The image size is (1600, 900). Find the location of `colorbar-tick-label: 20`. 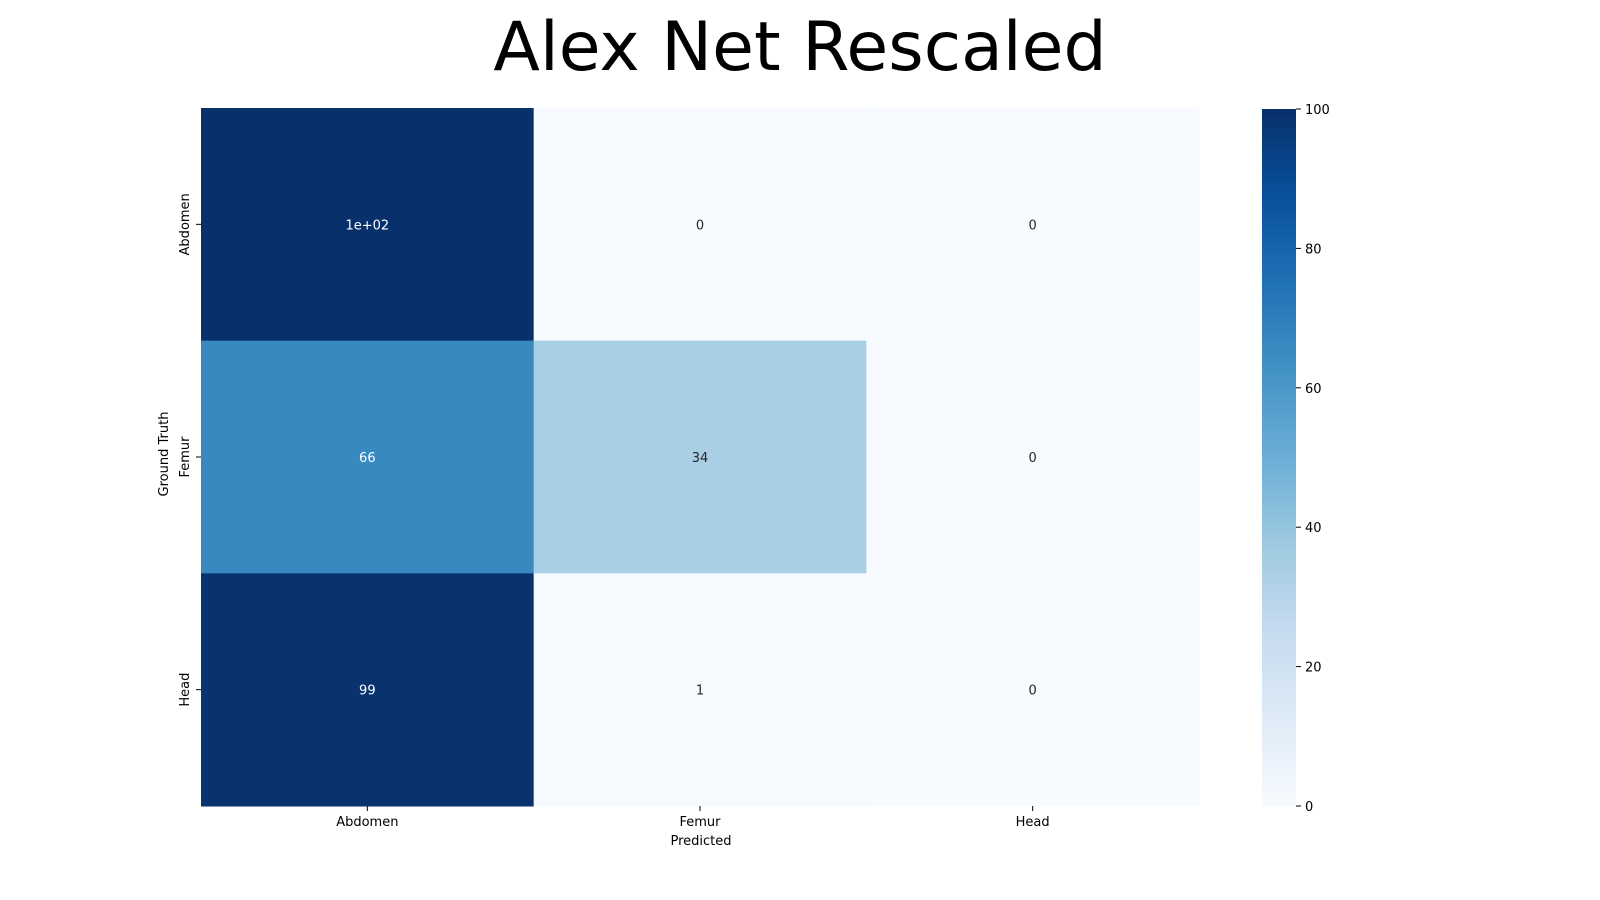

colorbar-tick-label: 20 is located at coordinates (1313, 668).